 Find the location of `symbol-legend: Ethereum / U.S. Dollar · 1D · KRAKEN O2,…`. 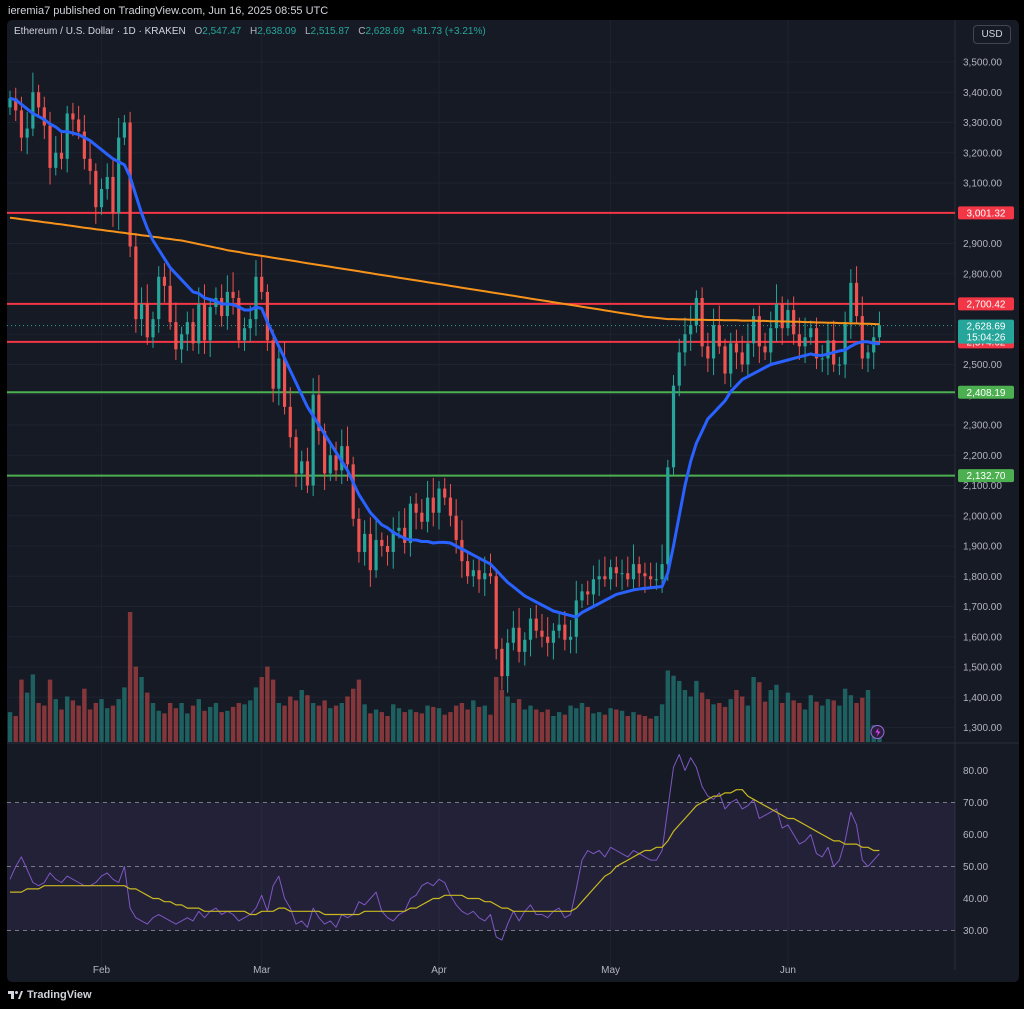

symbol-legend: Ethereum / U.S. Dollar · 1D · KRAKEN O2,… is located at coordinates (250, 31).